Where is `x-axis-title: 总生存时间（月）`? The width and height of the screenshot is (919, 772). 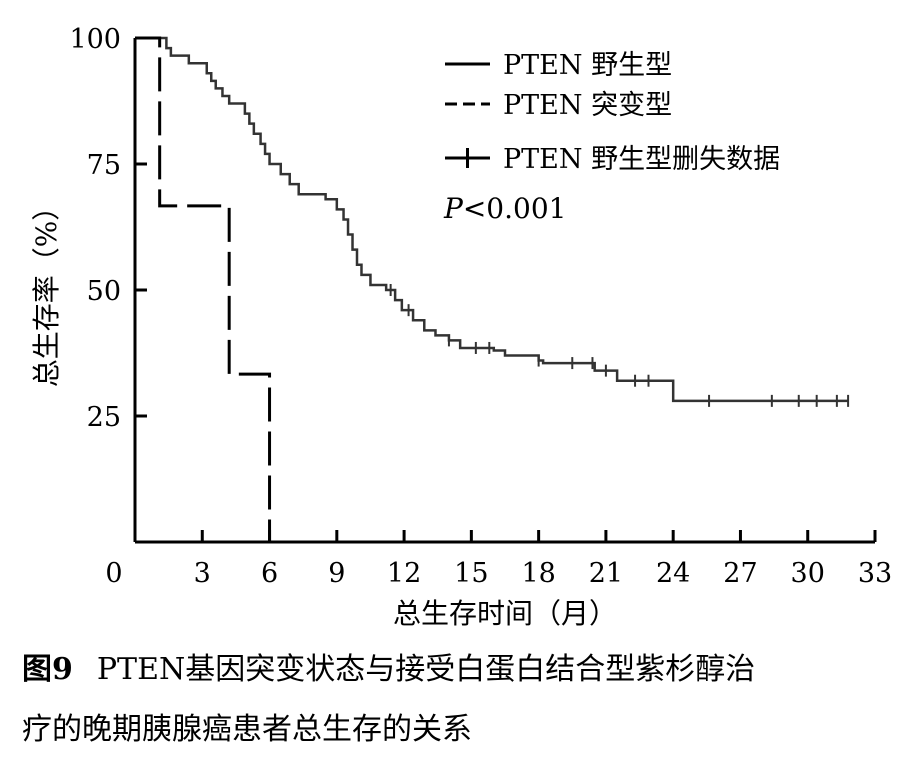
x-axis-title: 总生存时间（月） is located at coordinates (505, 613).